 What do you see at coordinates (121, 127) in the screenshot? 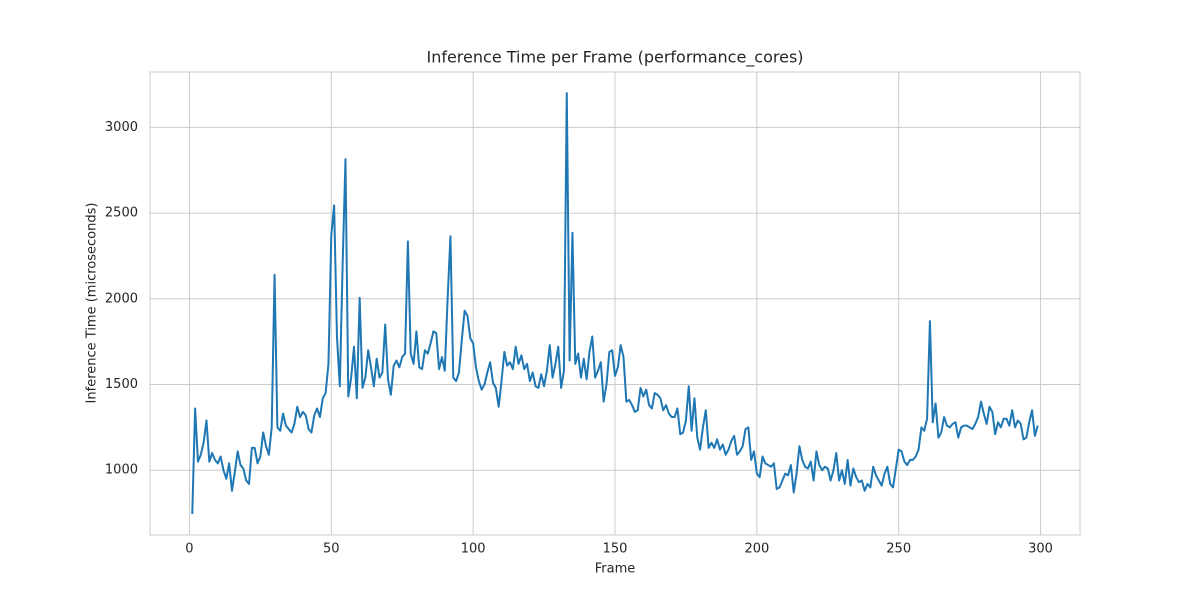
I see `y-tick-label: 3000` at bounding box center [121, 127].